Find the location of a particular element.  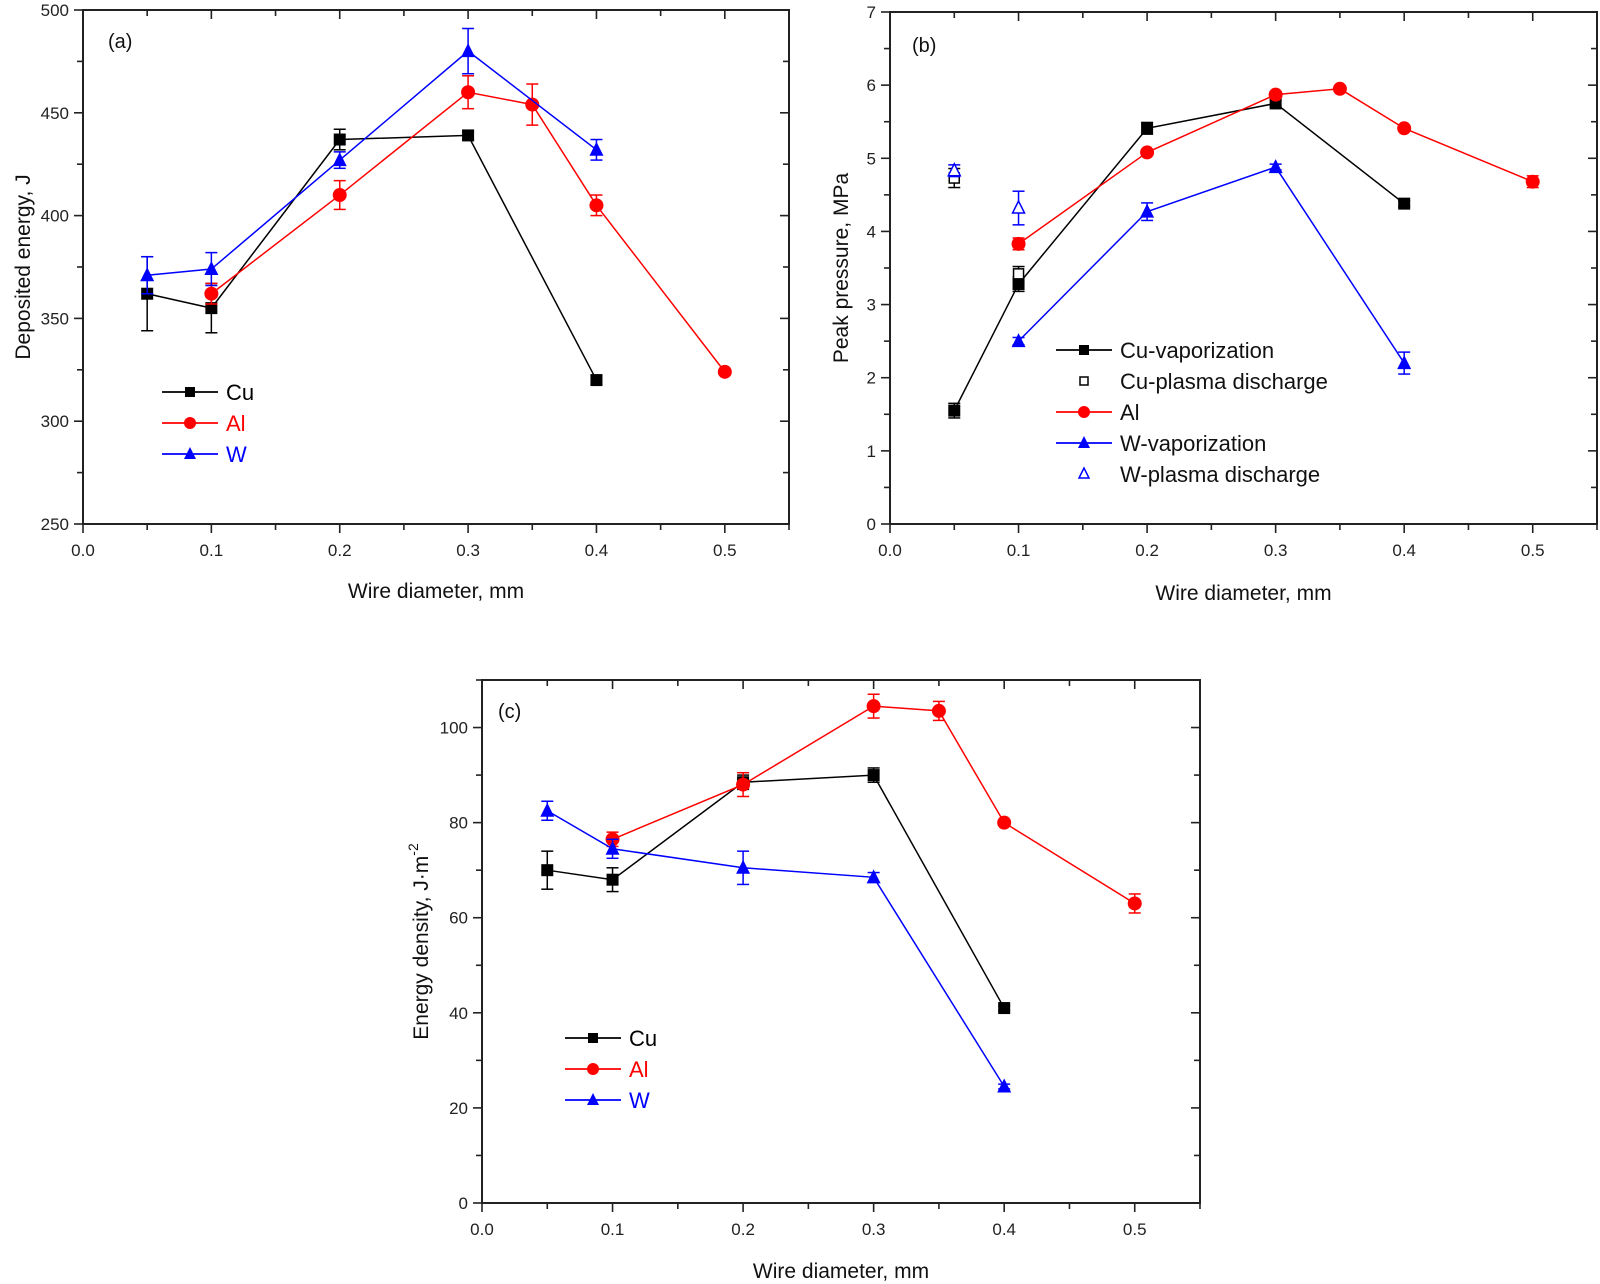

y-tick-label: 500 is located at coordinates (55, 10).